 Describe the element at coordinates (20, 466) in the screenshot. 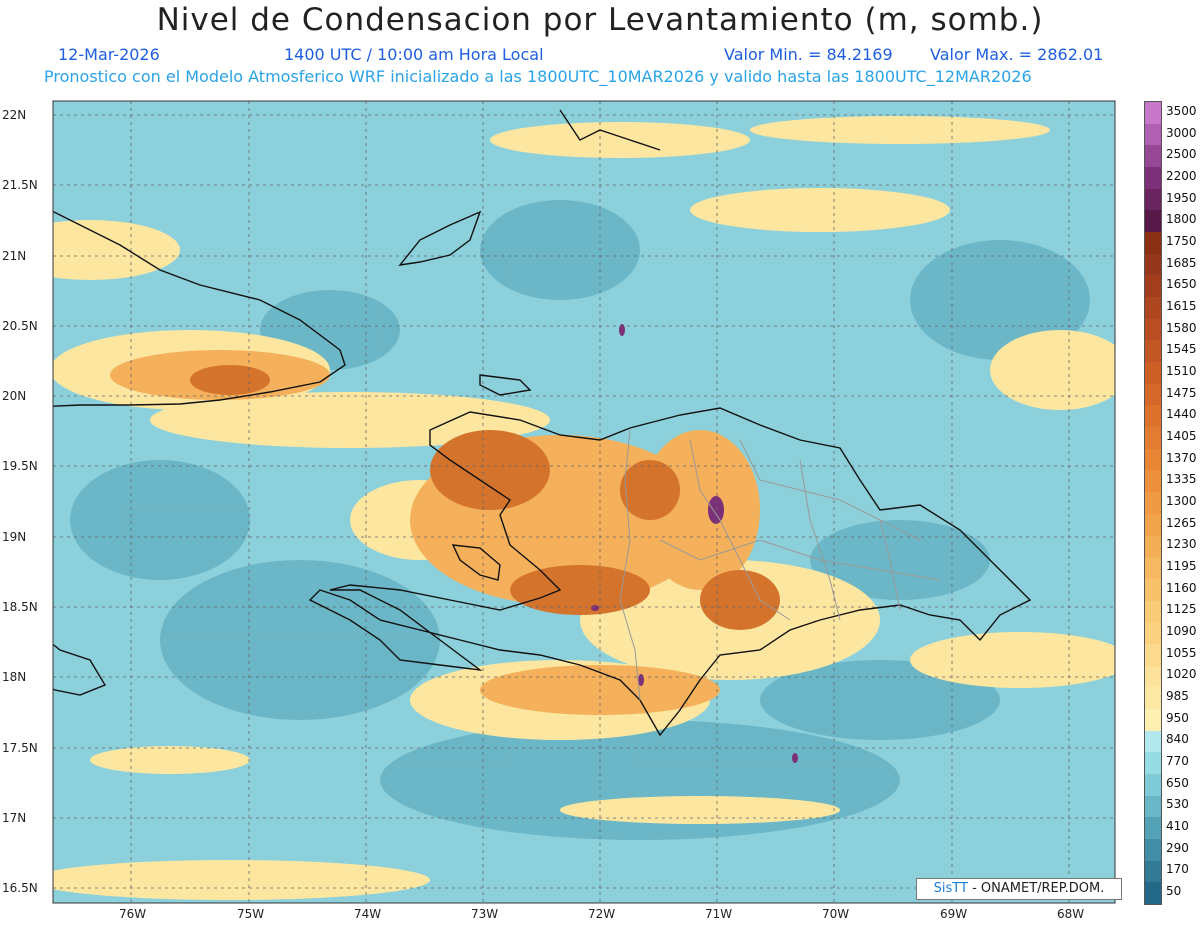

I see `lat-label: 19.5N` at that location.